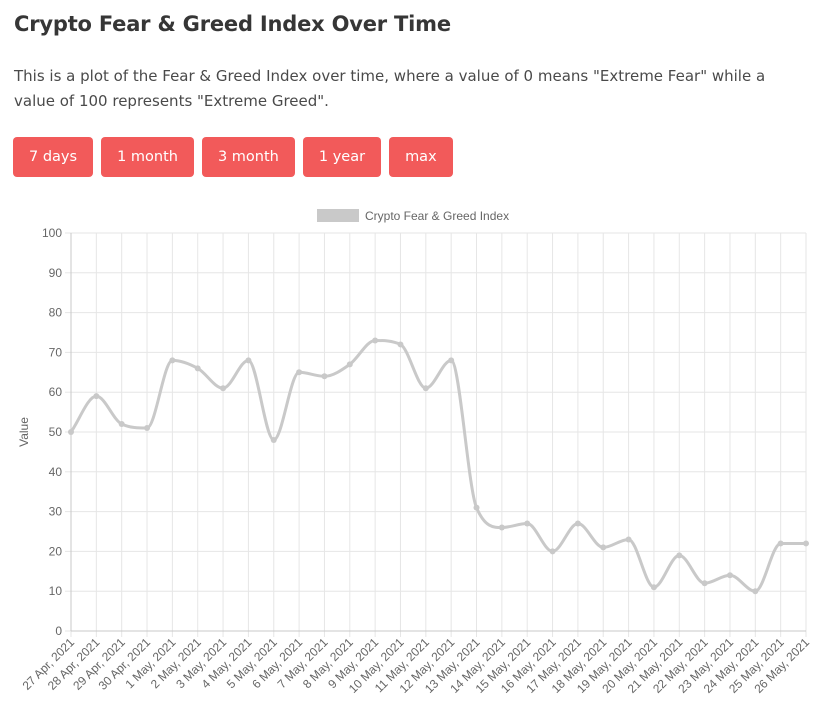 Image resolution: width=828 pixels, height=717 pixels. Describe the element at coordinates (53, 157) in the screenshot. I see `range-7-days-button: 7 days` at that location.